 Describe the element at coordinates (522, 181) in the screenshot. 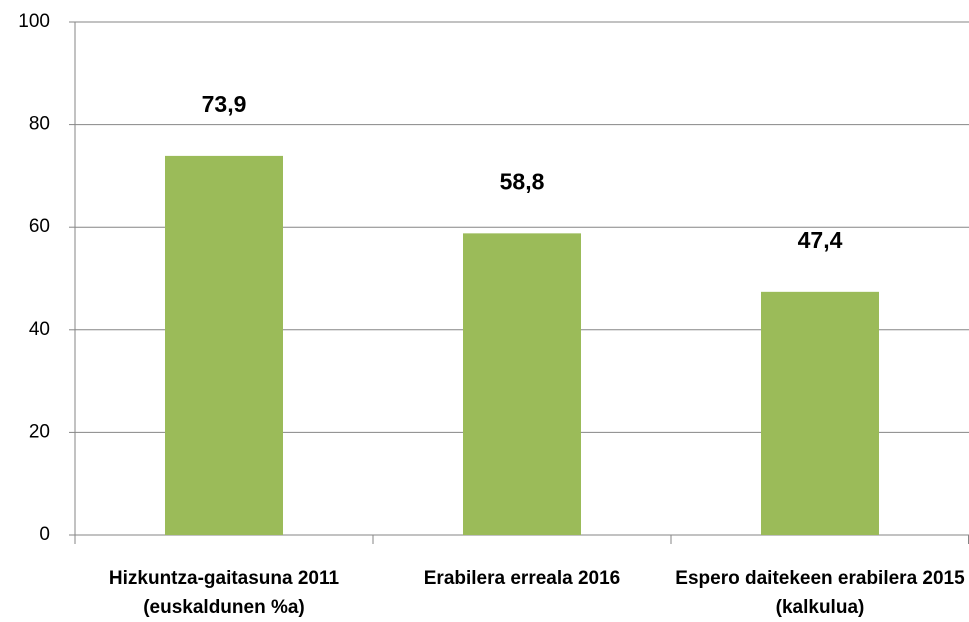

I see `value-label: 58,8` at that location.